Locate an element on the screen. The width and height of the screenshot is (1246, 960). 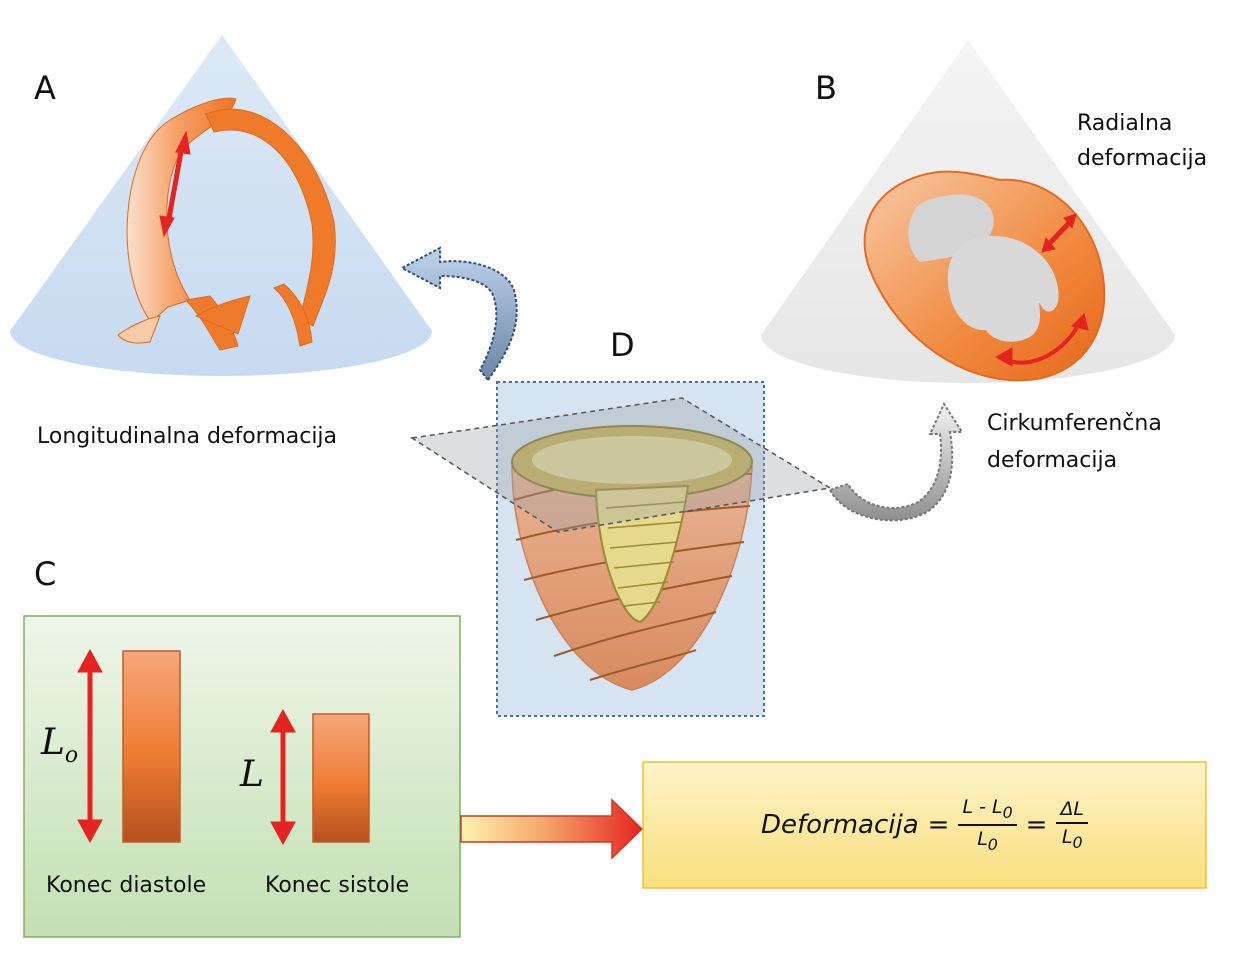
result-arrow-icon is located at coordinates (552, 829).